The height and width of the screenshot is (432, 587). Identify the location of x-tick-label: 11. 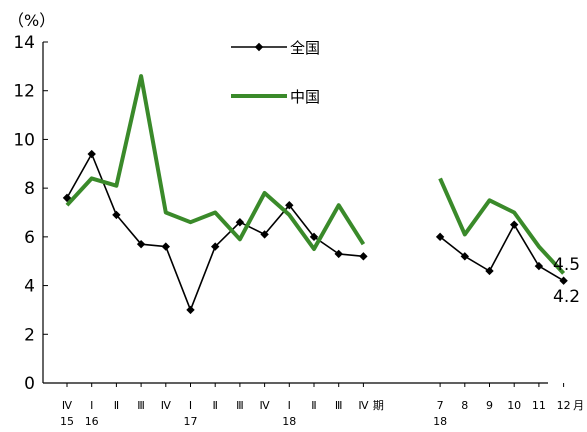
(539, 405).